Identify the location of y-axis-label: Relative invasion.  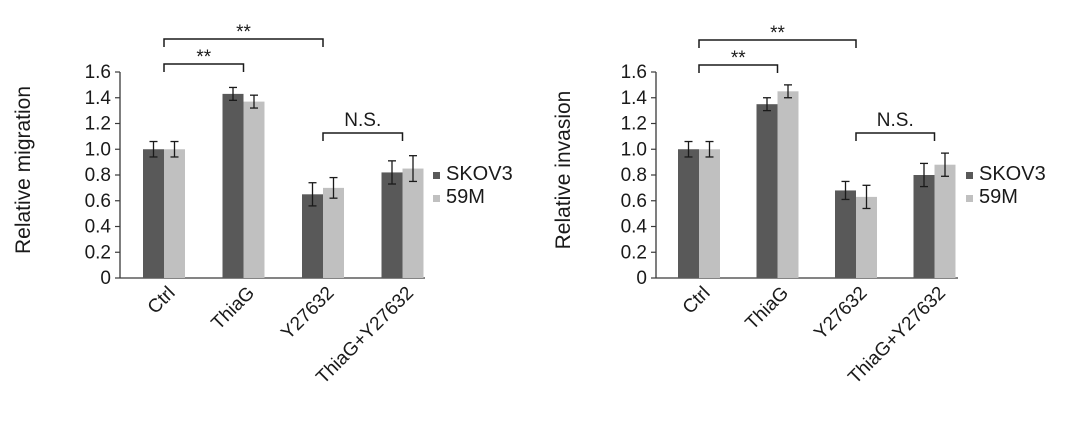
(563, 170).